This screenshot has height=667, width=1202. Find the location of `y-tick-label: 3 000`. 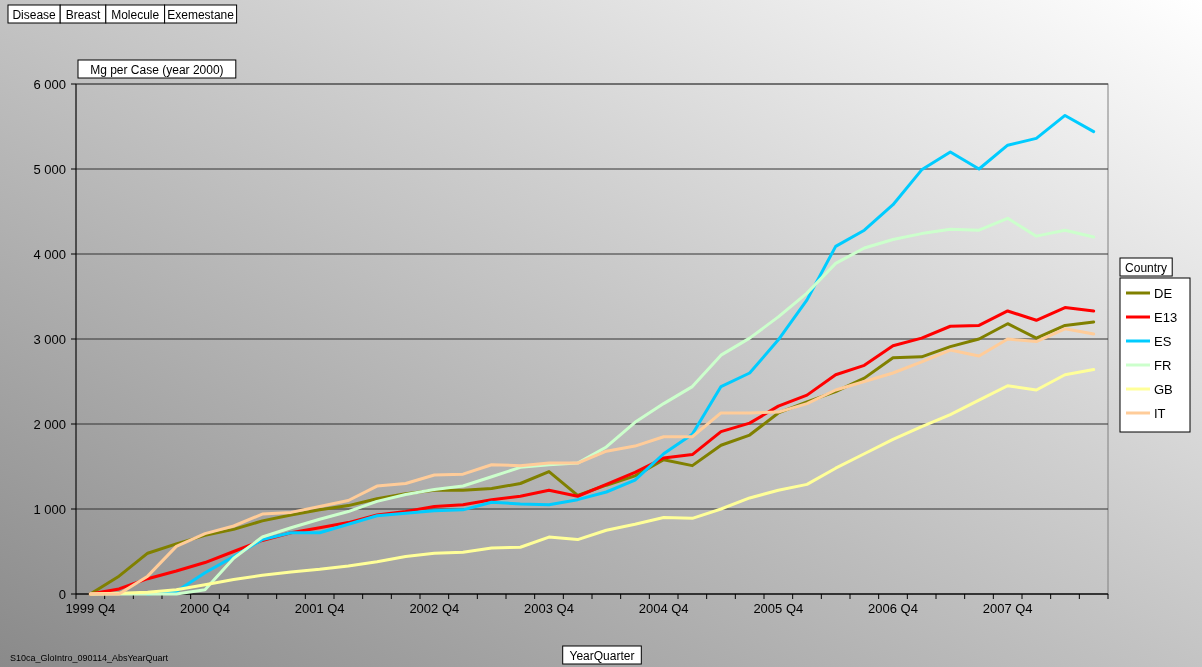

y-tick-label: 3 000 is located at coordinates (49, 339).